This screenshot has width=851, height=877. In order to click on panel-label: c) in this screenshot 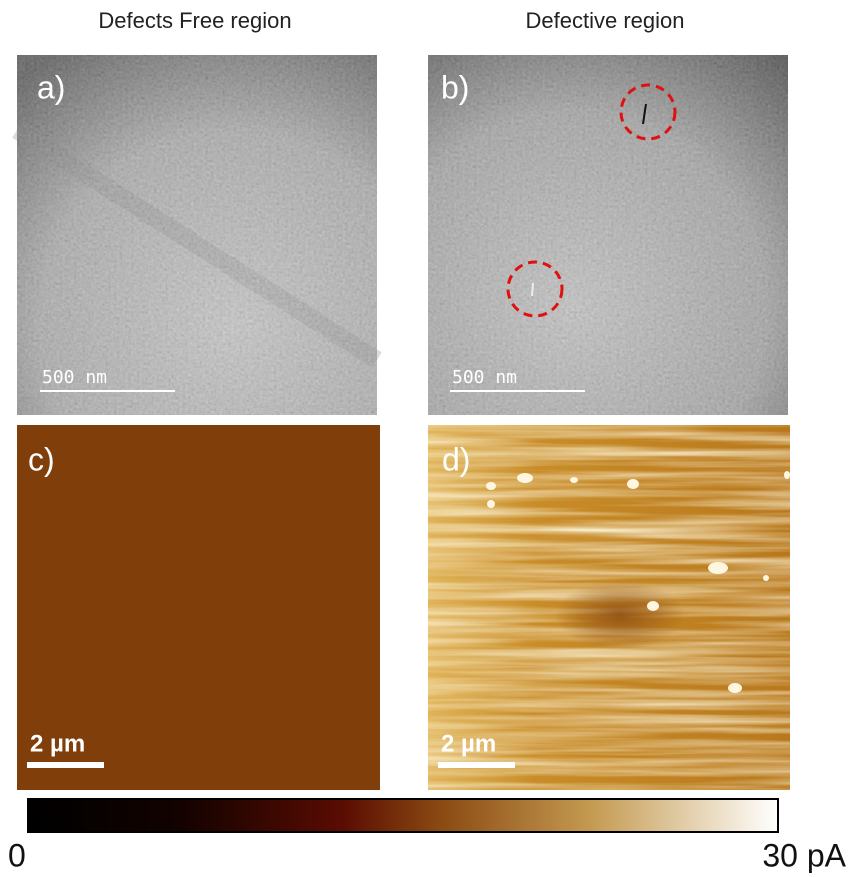, I will do `click(41, 459)`.